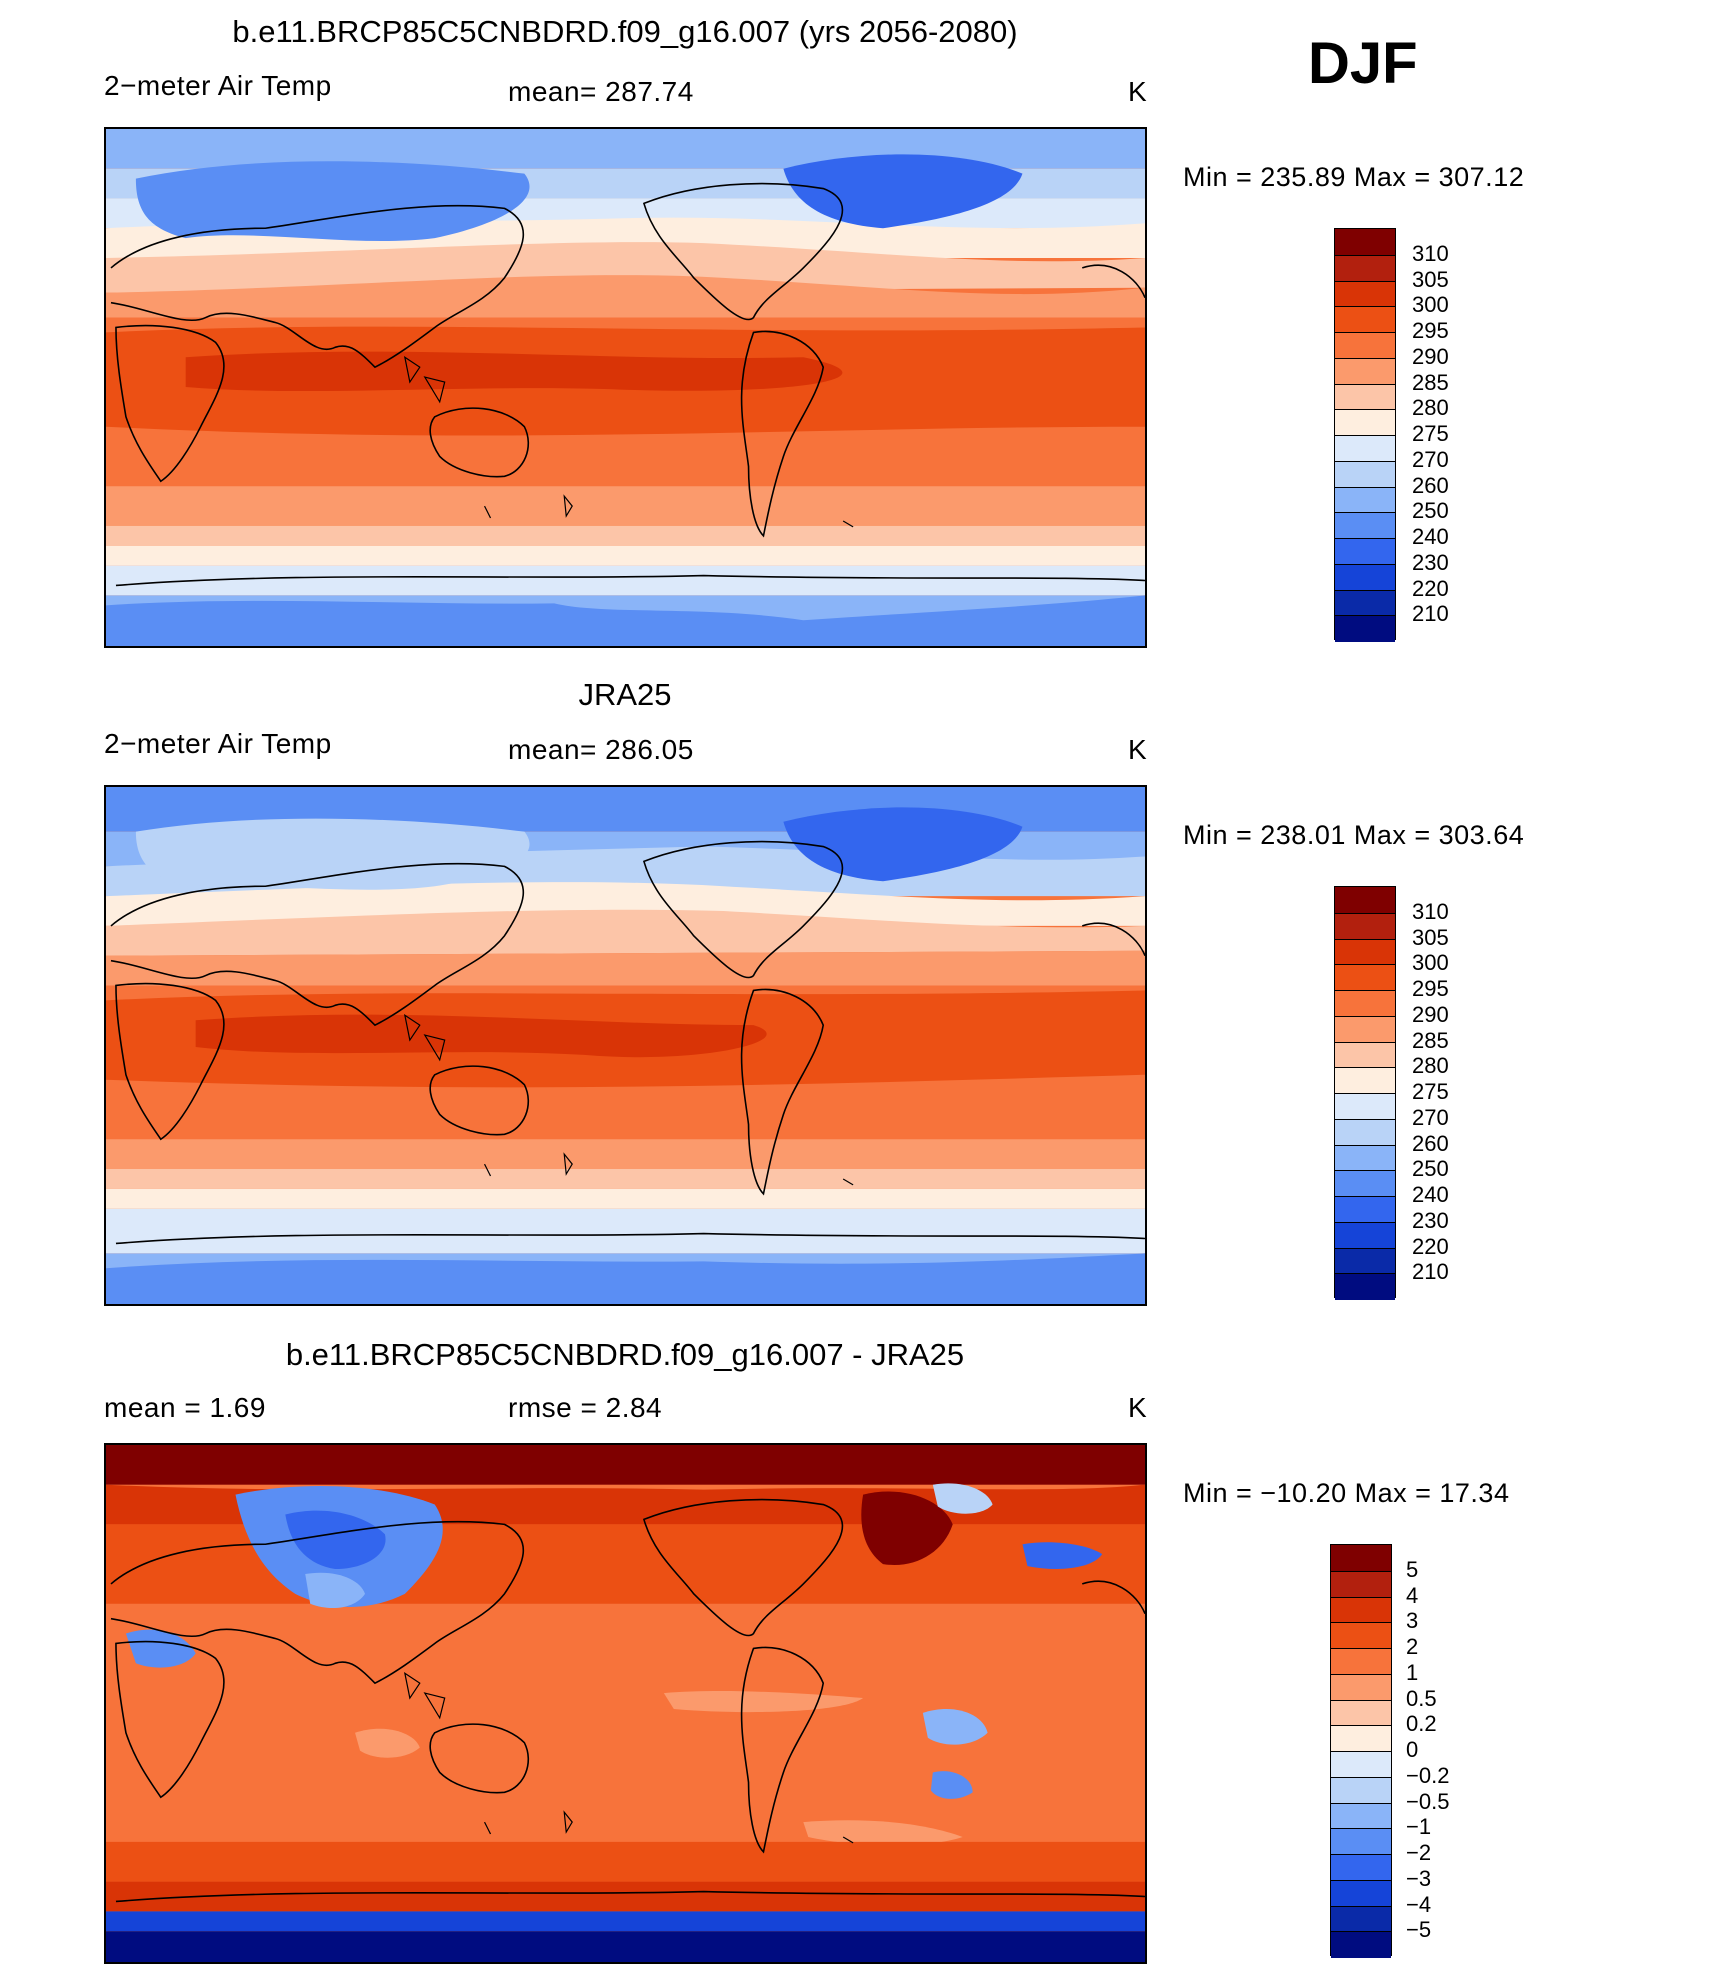  I want to click on panel-1-colorbar-label: 220, so click(1430, 588).